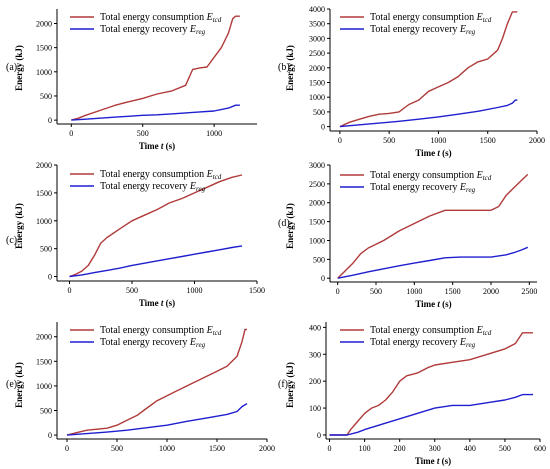 The height and width of the screenshot is (469, 550). Describe the element at coordinates (11, 240) in the screenshot. I see `panel-label: (c)` at that location.